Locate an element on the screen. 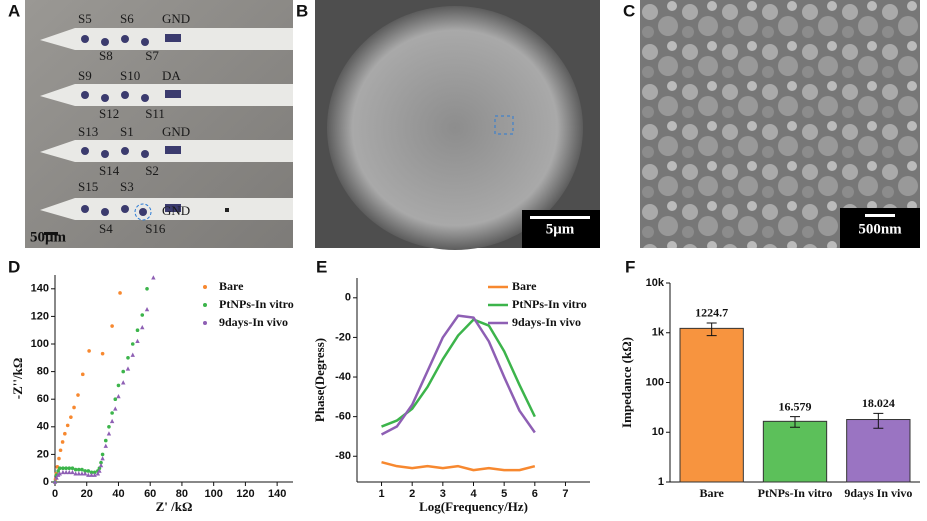 This screenshot has height=521, width=927. electrode-label: S6 is located at coordinates (127, 18).